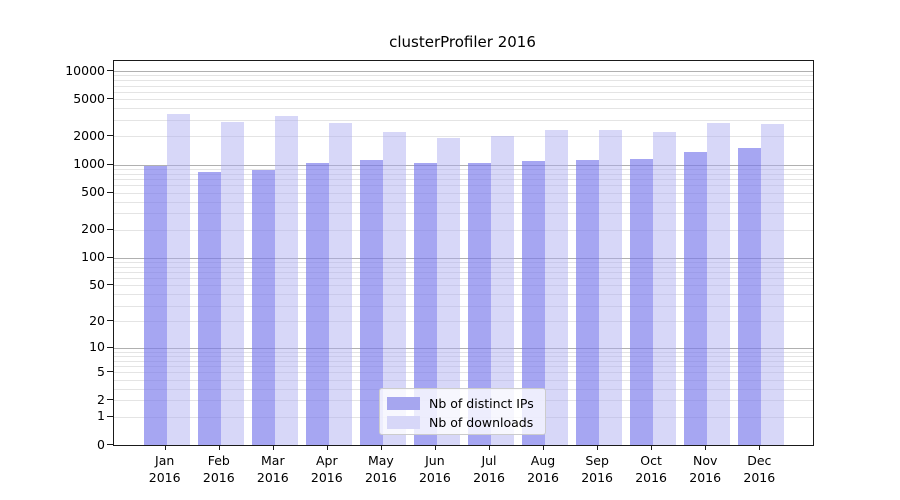  What do you see at coordinates (403, 422) in the screenshot?
I see `legend-swatch-downloads` at bounding box center [403, 422].